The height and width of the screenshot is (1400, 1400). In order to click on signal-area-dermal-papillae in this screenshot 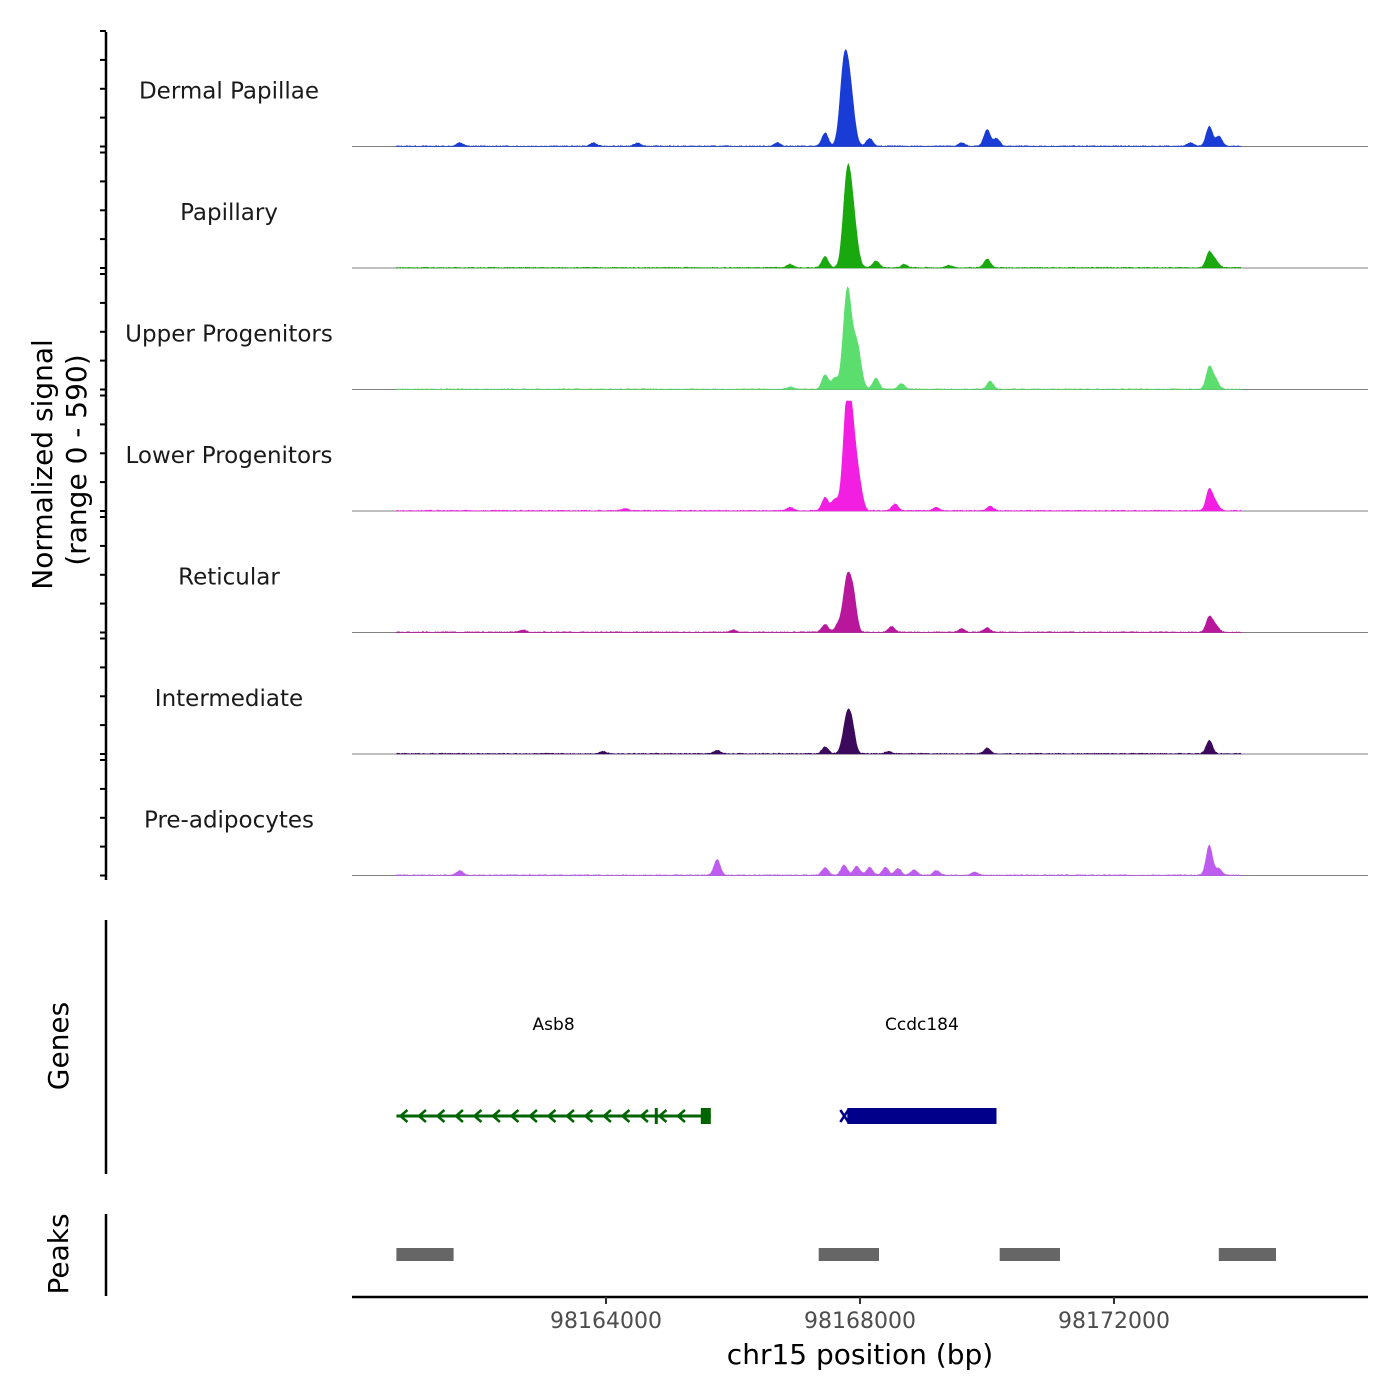, I will do `click(819, 98)`.